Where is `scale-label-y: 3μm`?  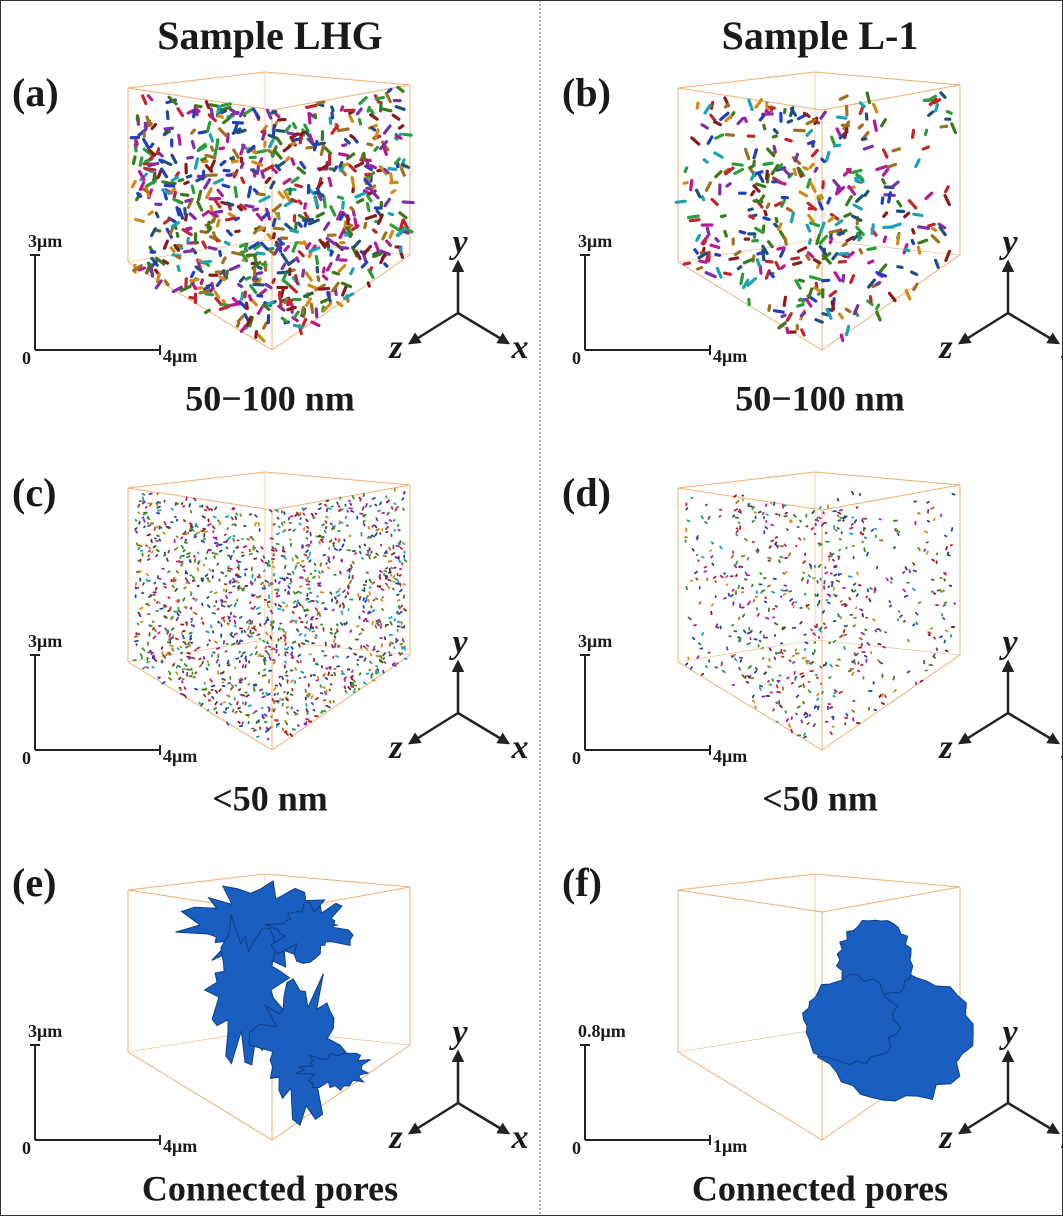
scale-label-y: 3μm is located at coordinates (45, 1031).